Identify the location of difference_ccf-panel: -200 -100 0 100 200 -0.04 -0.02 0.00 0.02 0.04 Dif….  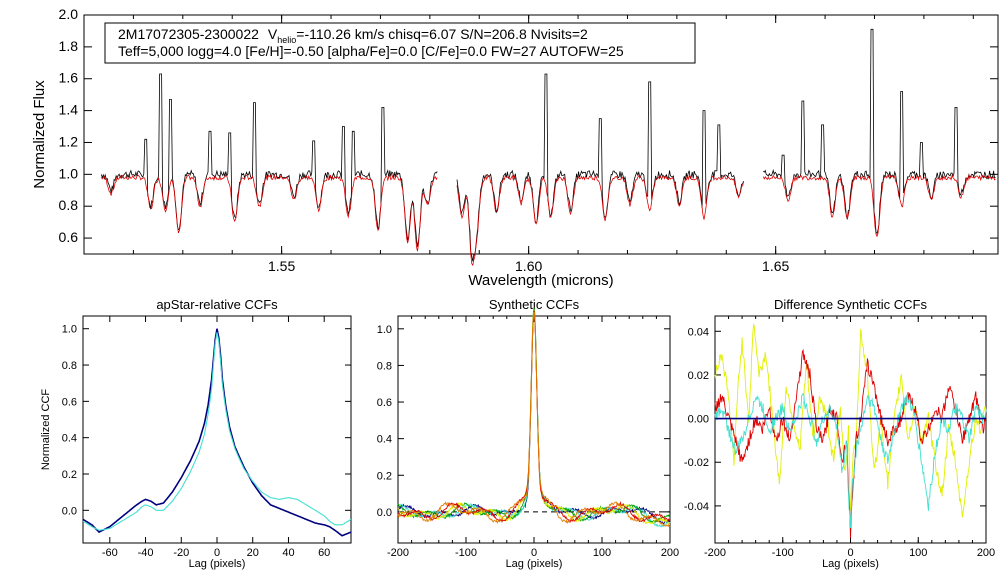
(839, 433).